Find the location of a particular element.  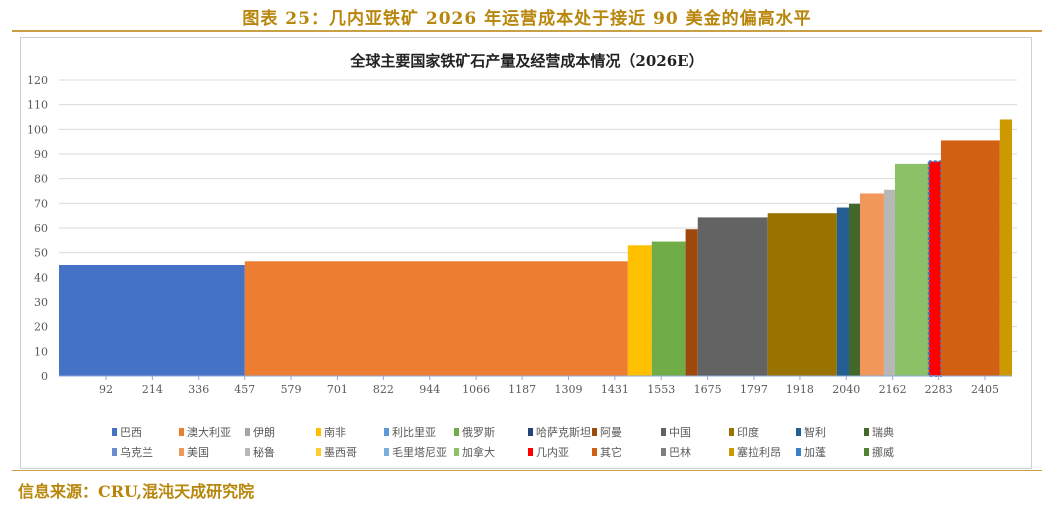

x-tick-label: 1309 is located at coordinates (568, 389).